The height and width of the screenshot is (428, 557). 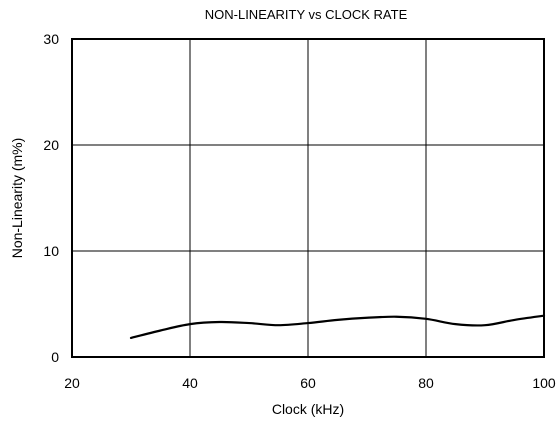 What do you see at coordinates (17, 198) in the screenshot?
I see `y-axis-label: Non-Linearity (m%)` at bounding box center [17, 198].